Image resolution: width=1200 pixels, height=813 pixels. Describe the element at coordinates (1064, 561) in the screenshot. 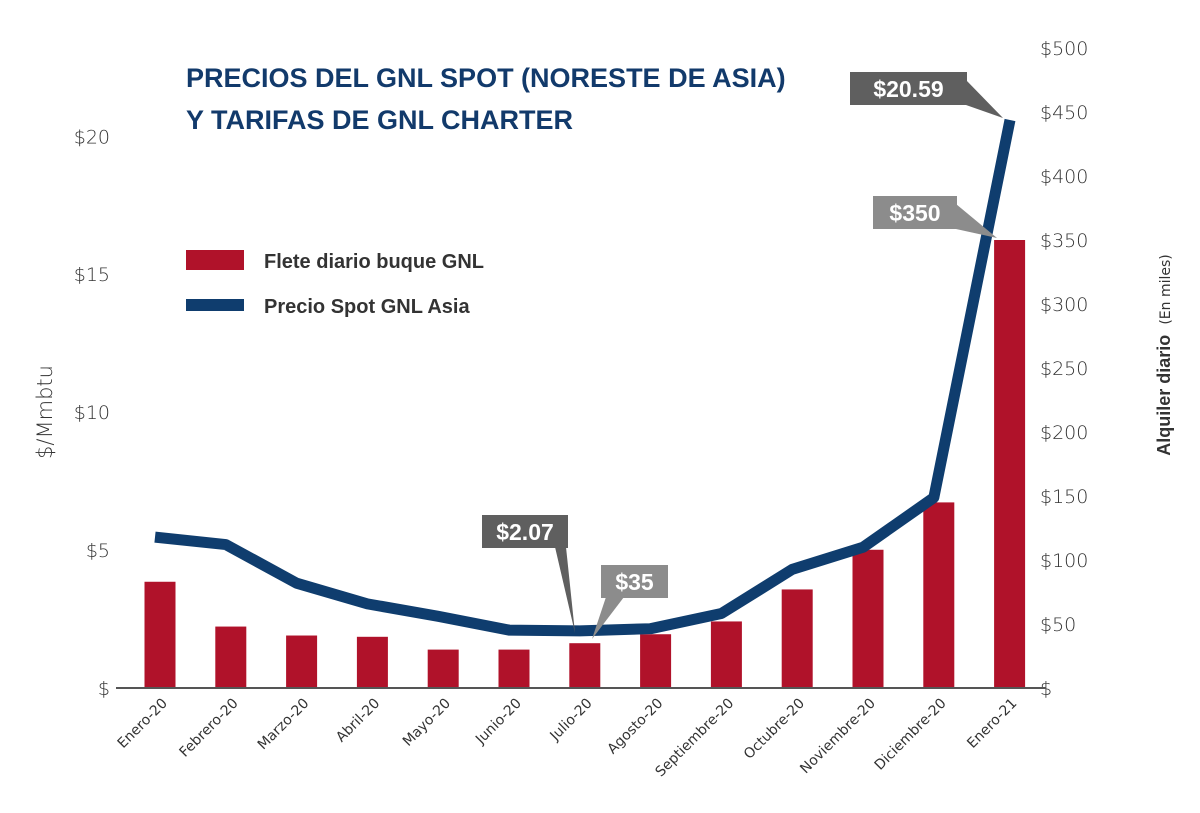

I see `right-tick-label: $100` at that location.